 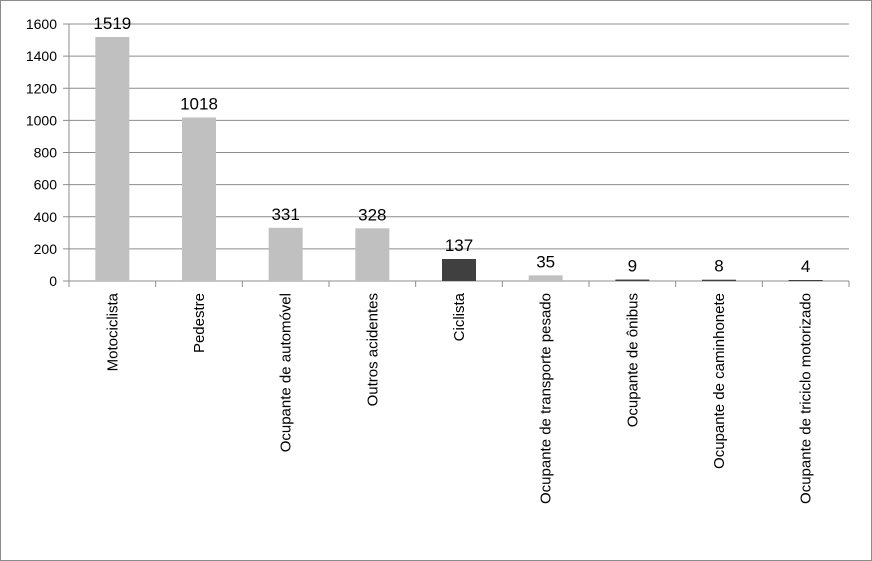 What do you see at coordinates (41, 24) in the screenshot?
I see `y-tick-label: 1600` at bounding box center [41, 24].